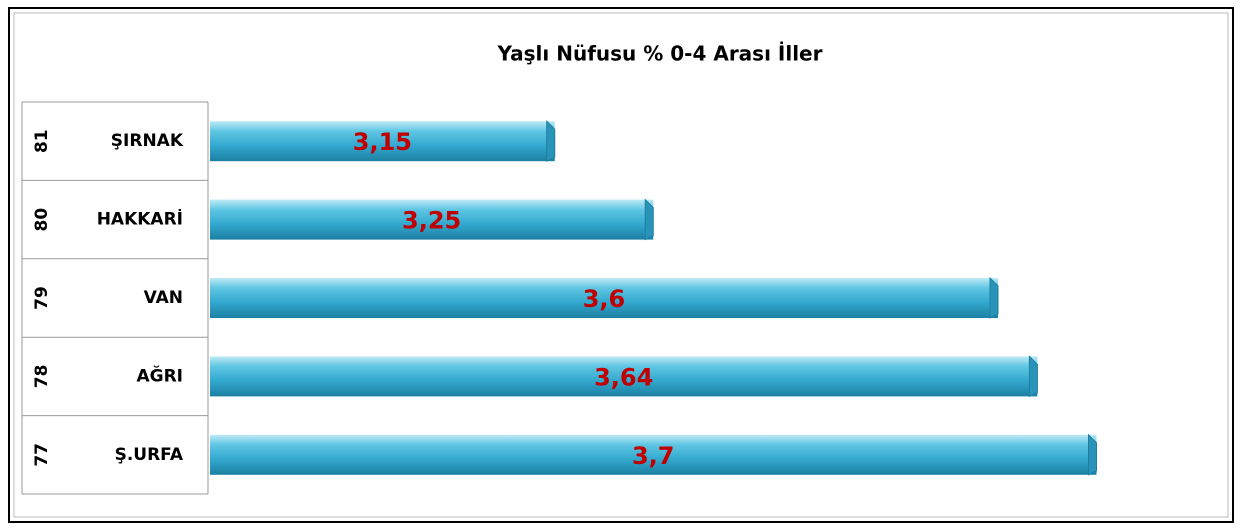 The width and height of the screenshot is (1243, 529). I want to click on value-label: 3,15, so click(382, 142).